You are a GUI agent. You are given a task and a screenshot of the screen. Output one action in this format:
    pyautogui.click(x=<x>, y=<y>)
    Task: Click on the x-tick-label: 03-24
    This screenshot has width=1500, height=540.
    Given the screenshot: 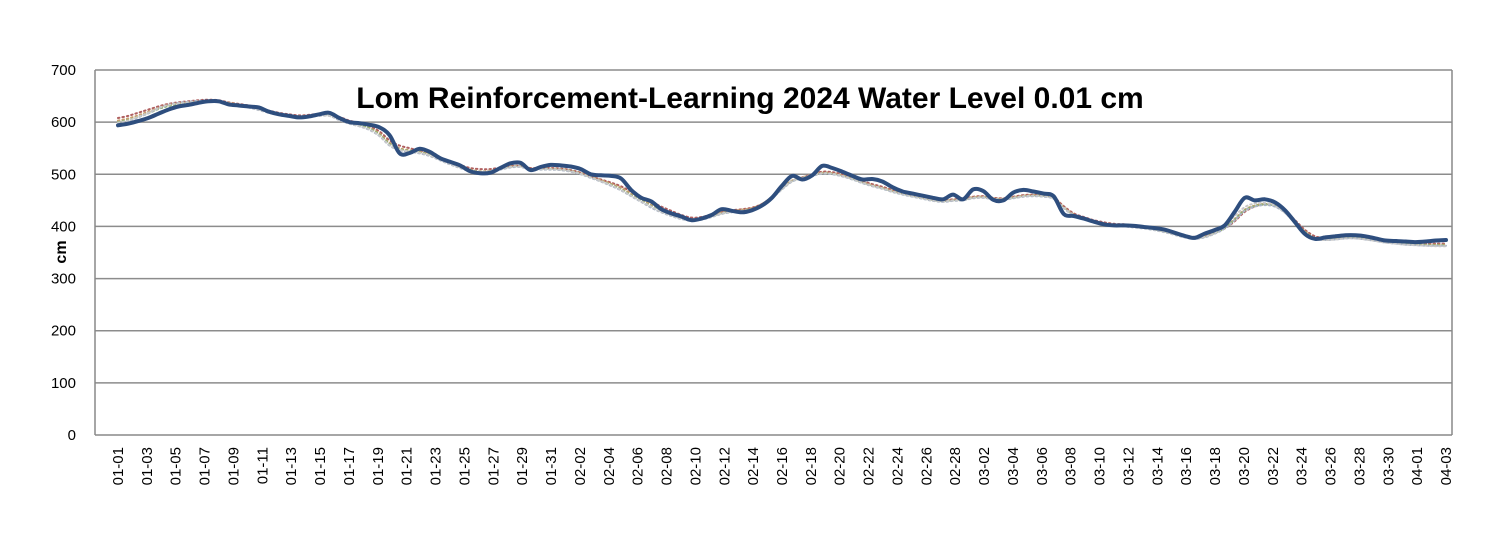 What is the action you would take?
    pyautogui.click(x=1302, y=466)
    